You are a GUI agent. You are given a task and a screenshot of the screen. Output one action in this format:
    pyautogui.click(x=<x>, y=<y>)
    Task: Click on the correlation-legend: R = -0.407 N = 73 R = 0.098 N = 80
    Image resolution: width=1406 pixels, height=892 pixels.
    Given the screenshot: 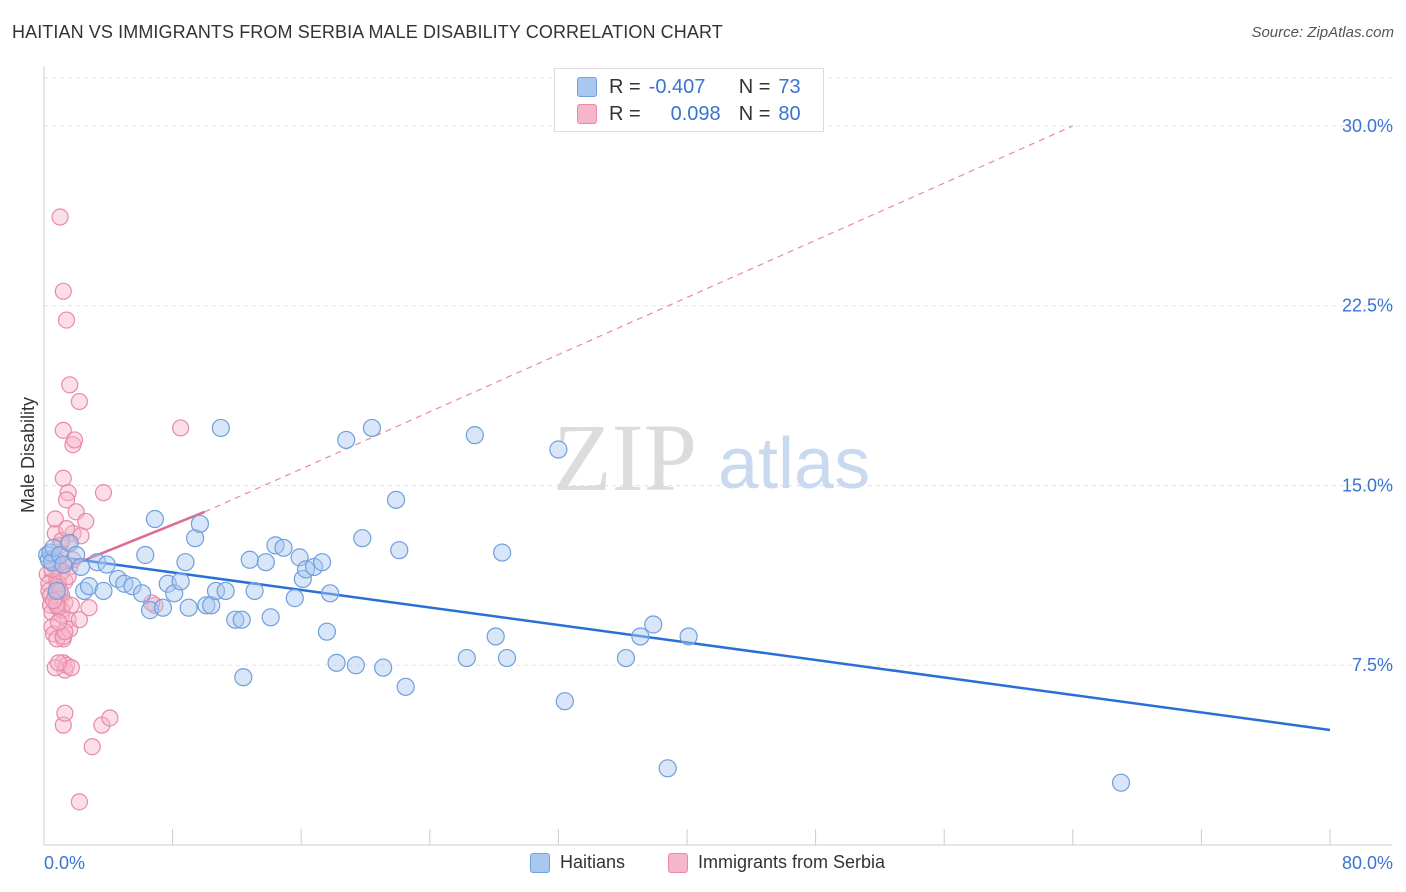 What is the action you would take?
    pyautogui.click(x=689, y=100)
    